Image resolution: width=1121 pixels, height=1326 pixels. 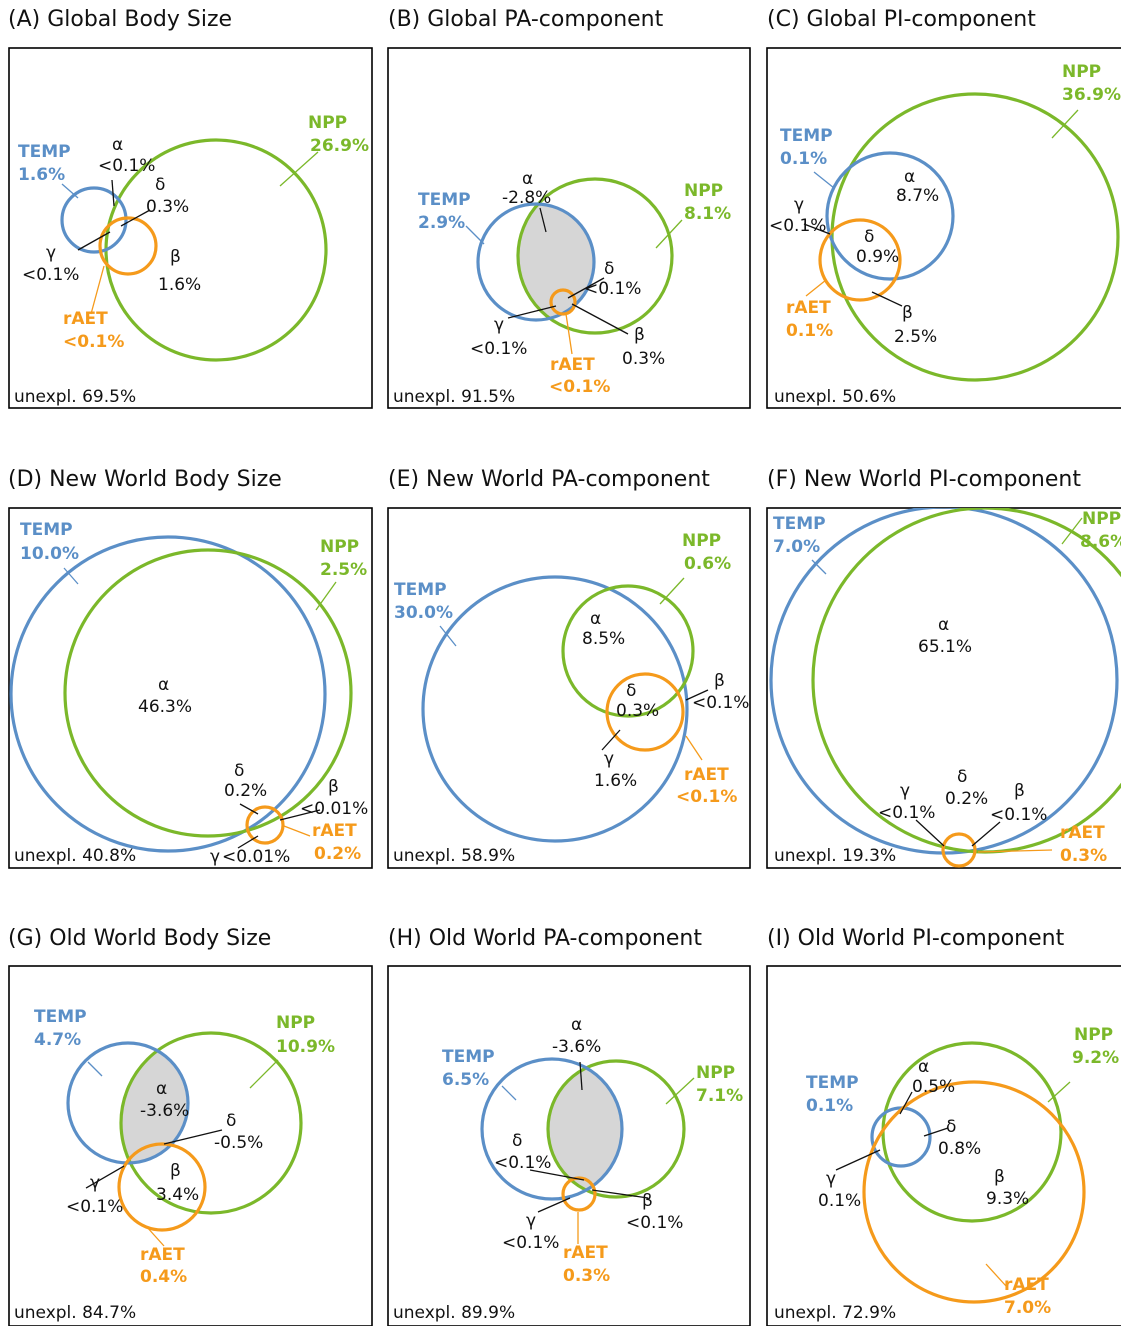 What do you see at coordinates (57, 1040) in the screenshot?
I see `temp-value: 4.7%` at bounding box center [57, 1040].